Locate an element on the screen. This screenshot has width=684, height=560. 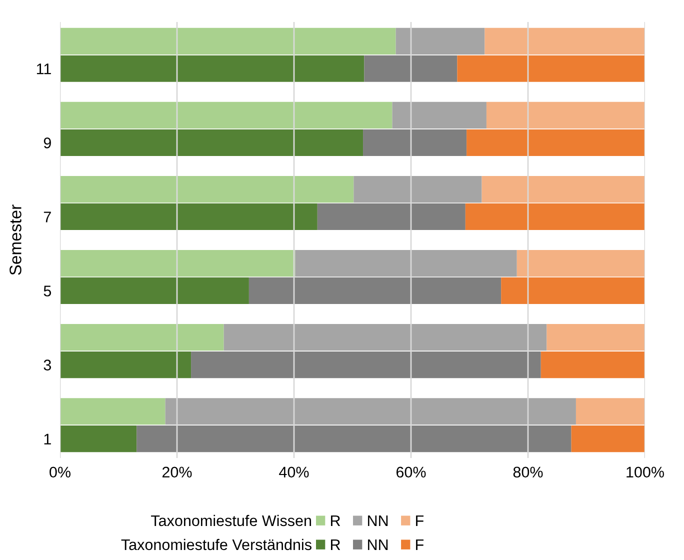
text: Taxonomiestufe Verständnis is located at coordinates (216, 544).